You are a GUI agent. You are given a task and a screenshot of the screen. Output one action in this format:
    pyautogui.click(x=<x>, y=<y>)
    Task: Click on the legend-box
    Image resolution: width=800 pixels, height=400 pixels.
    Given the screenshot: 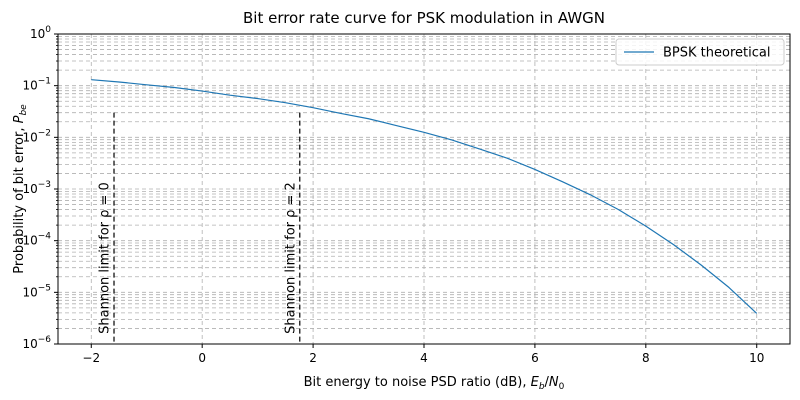 What is the action you would take?
    pyautogui.click(x=700, y=52)
    